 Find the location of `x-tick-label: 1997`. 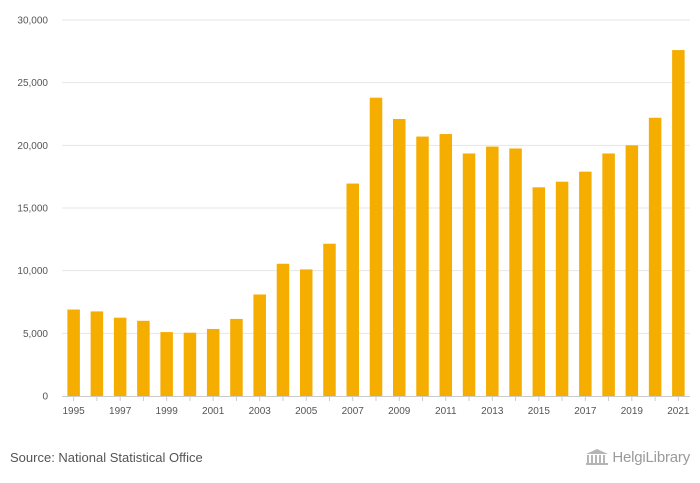

x-tick-label: 1997 is located at coordinates (120, 411).